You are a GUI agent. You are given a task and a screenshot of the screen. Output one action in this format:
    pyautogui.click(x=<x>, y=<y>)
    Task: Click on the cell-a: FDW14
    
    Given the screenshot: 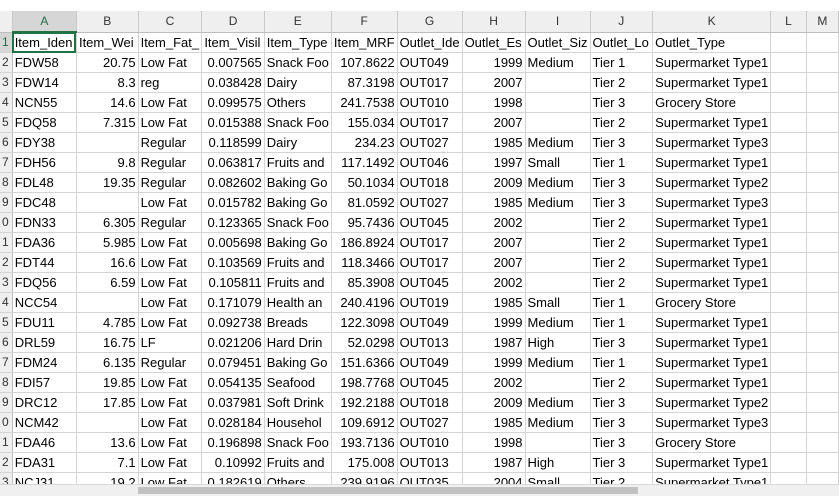 What is the action you would take?
    pyautogui.click(x=44, y=82)
    